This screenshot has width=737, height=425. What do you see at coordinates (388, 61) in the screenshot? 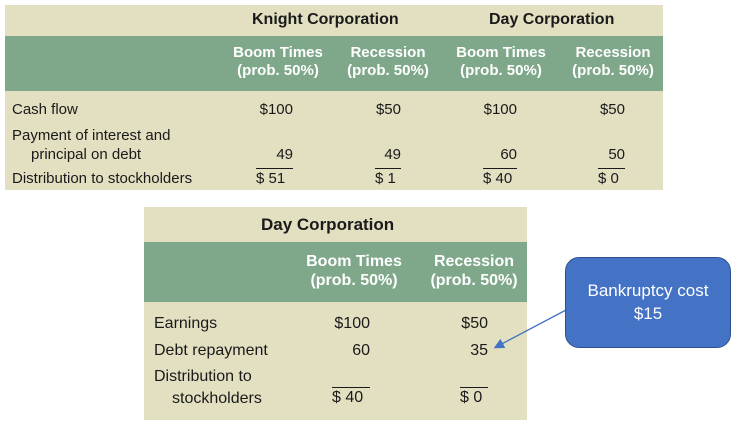
I see `col-knight-recession: Recession (prob. 50%)` at bounding box center [388, 61].